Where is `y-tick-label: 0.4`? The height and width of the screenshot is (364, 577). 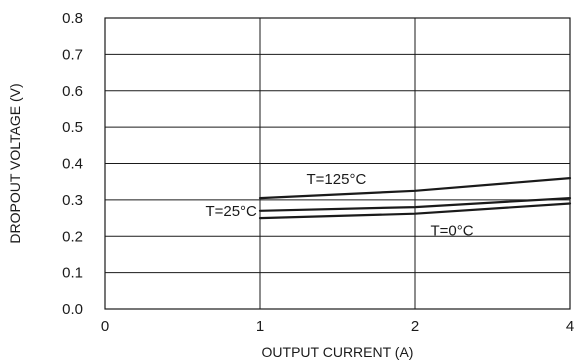
y-tick-label: 0.4 is located at coordinates (72, 164).